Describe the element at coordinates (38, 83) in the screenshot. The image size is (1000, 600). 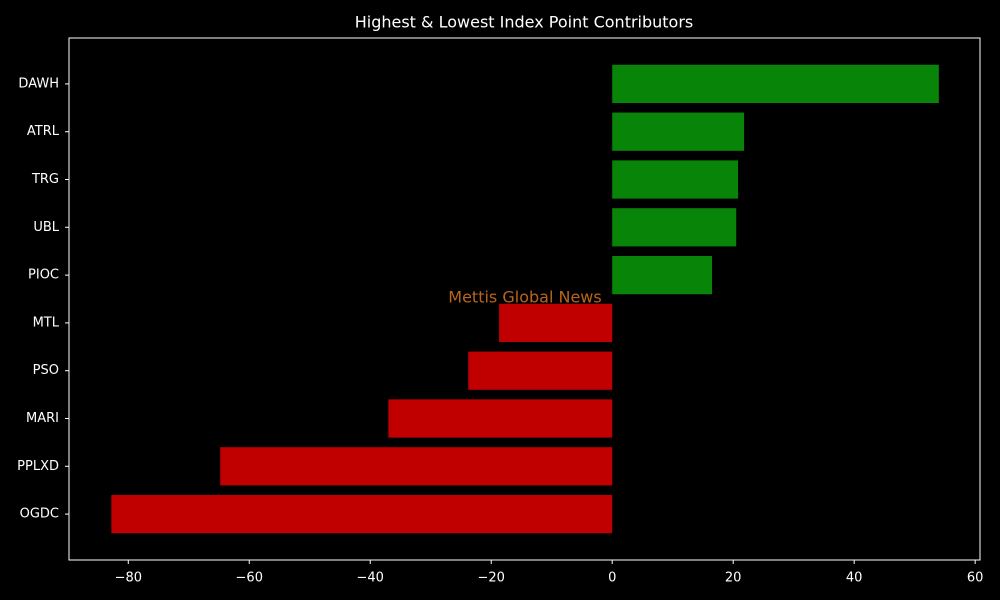
I see `y-tick-label: DAWH` at that location.